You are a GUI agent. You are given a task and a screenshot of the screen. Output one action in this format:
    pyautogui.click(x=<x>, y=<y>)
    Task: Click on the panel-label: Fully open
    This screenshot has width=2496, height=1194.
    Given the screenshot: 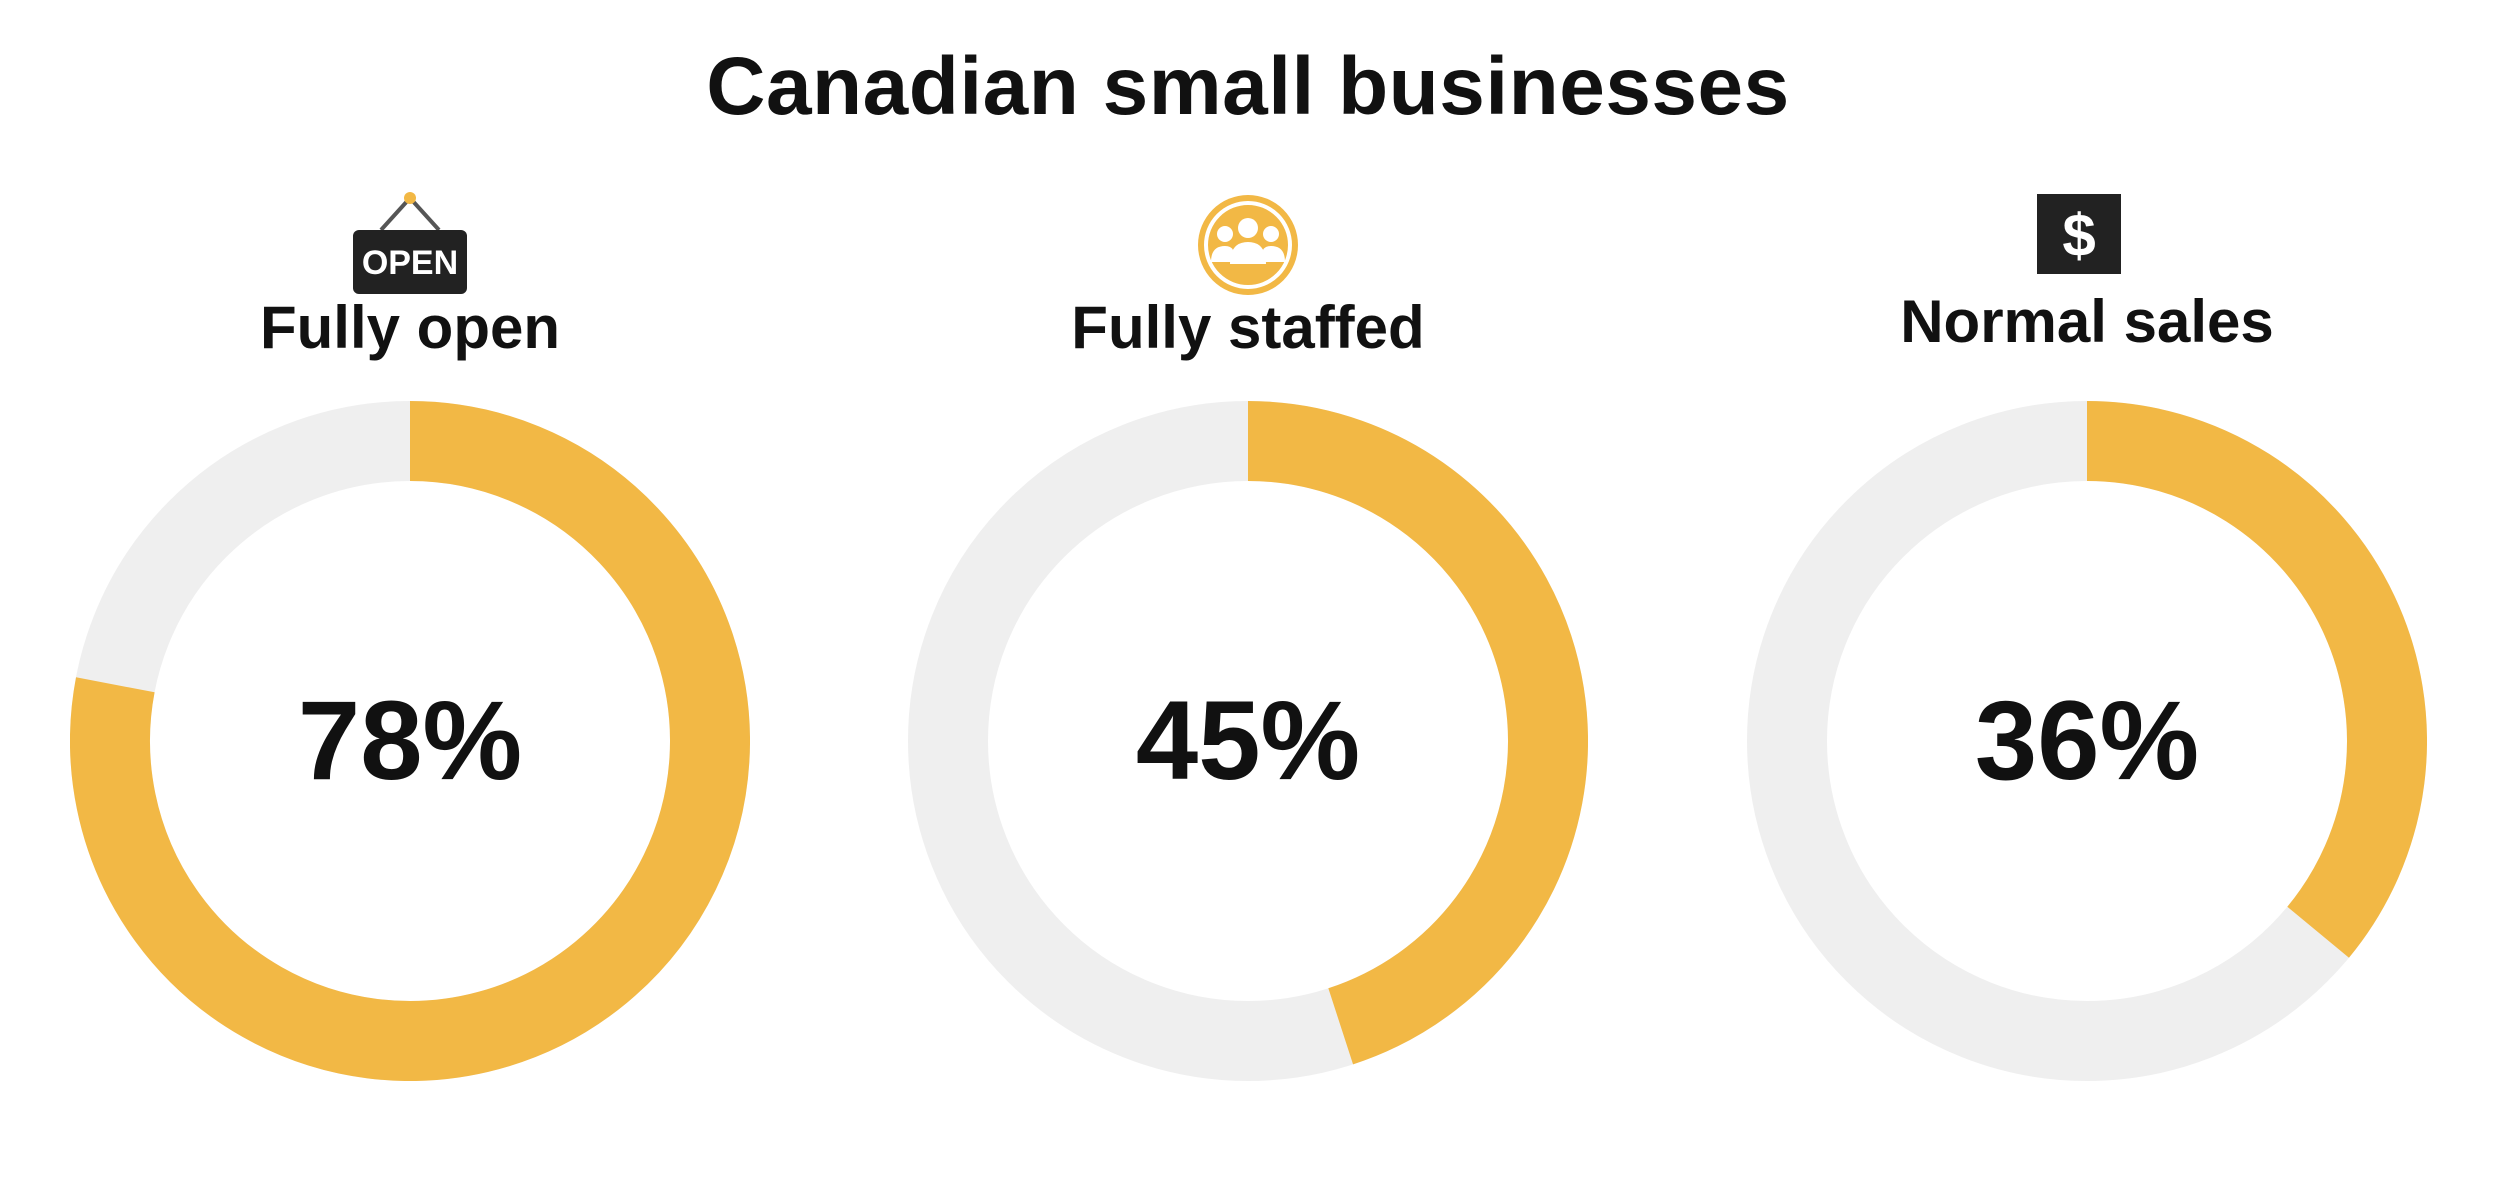 What is the action you would take?
    pyautogui.click(x=410, y=327)
    